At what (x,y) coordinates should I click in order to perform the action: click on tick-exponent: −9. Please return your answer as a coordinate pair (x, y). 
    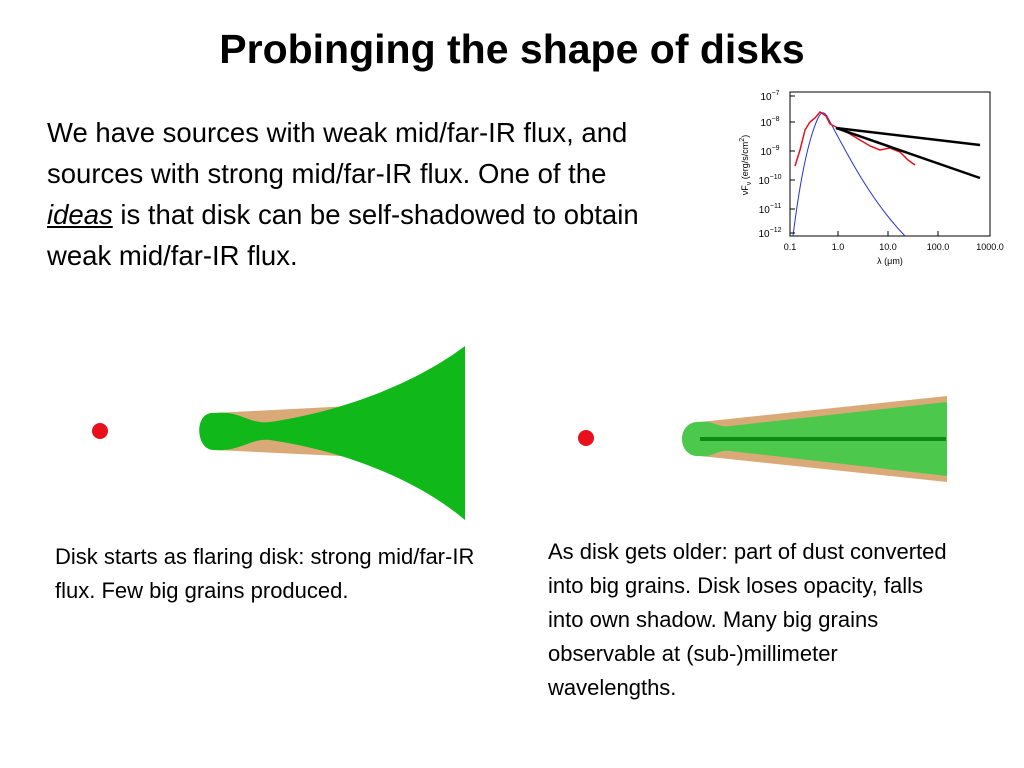
    Looking at the image, I should click on (776, 148).